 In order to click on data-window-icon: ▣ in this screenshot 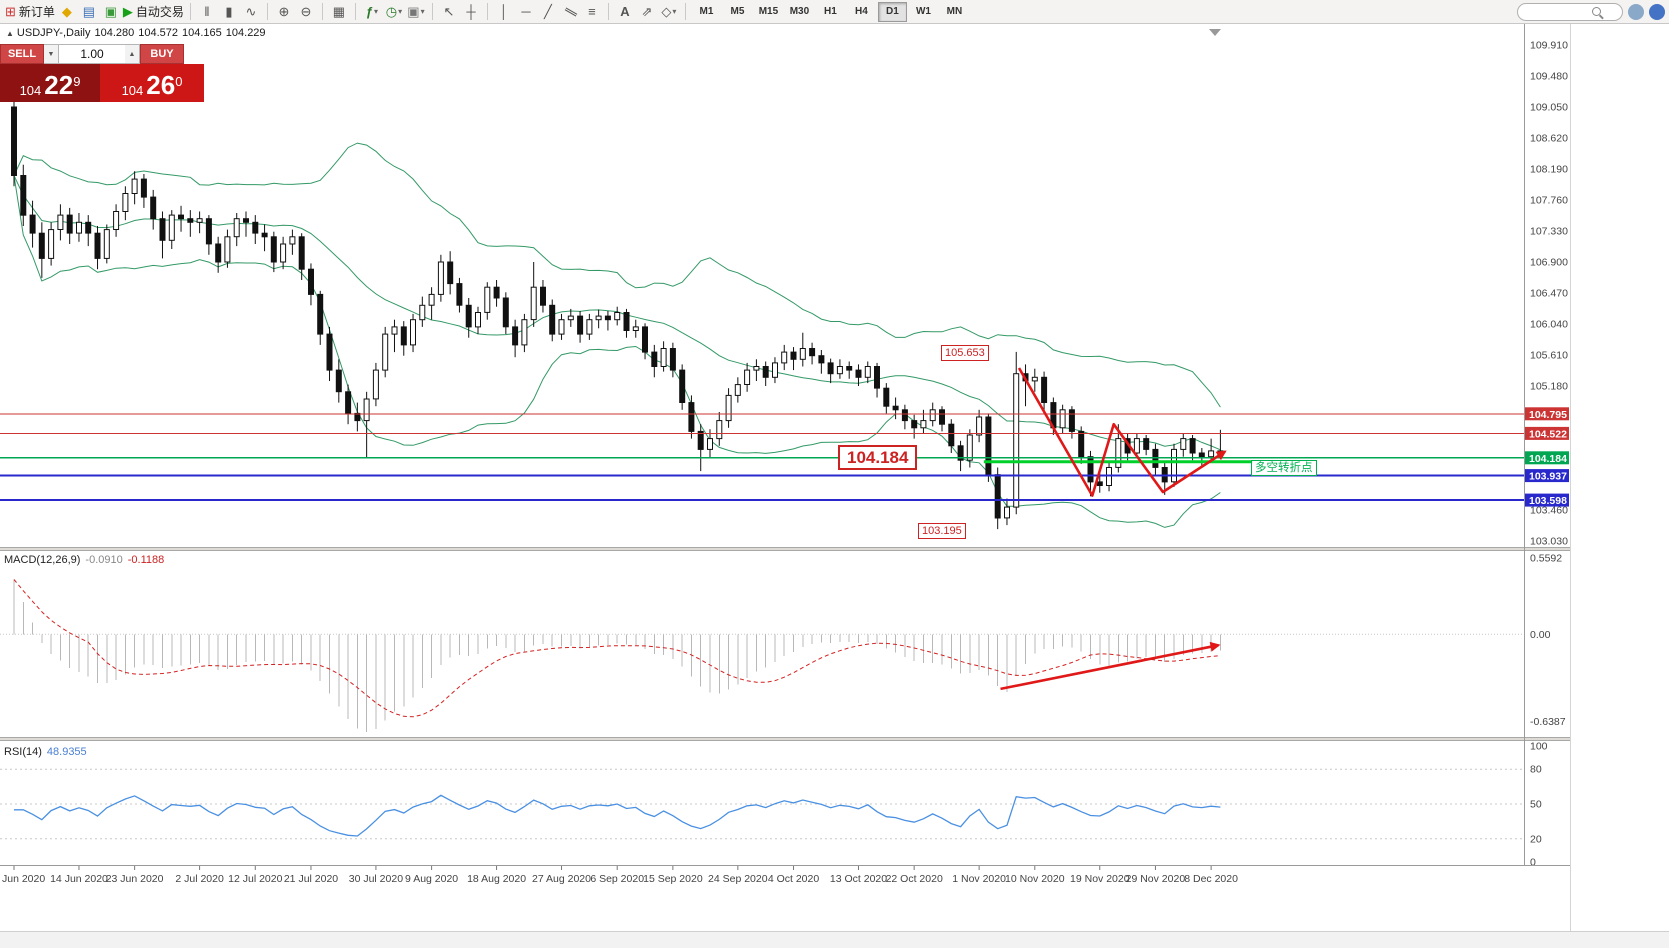, I will do `click(111, 11)`.